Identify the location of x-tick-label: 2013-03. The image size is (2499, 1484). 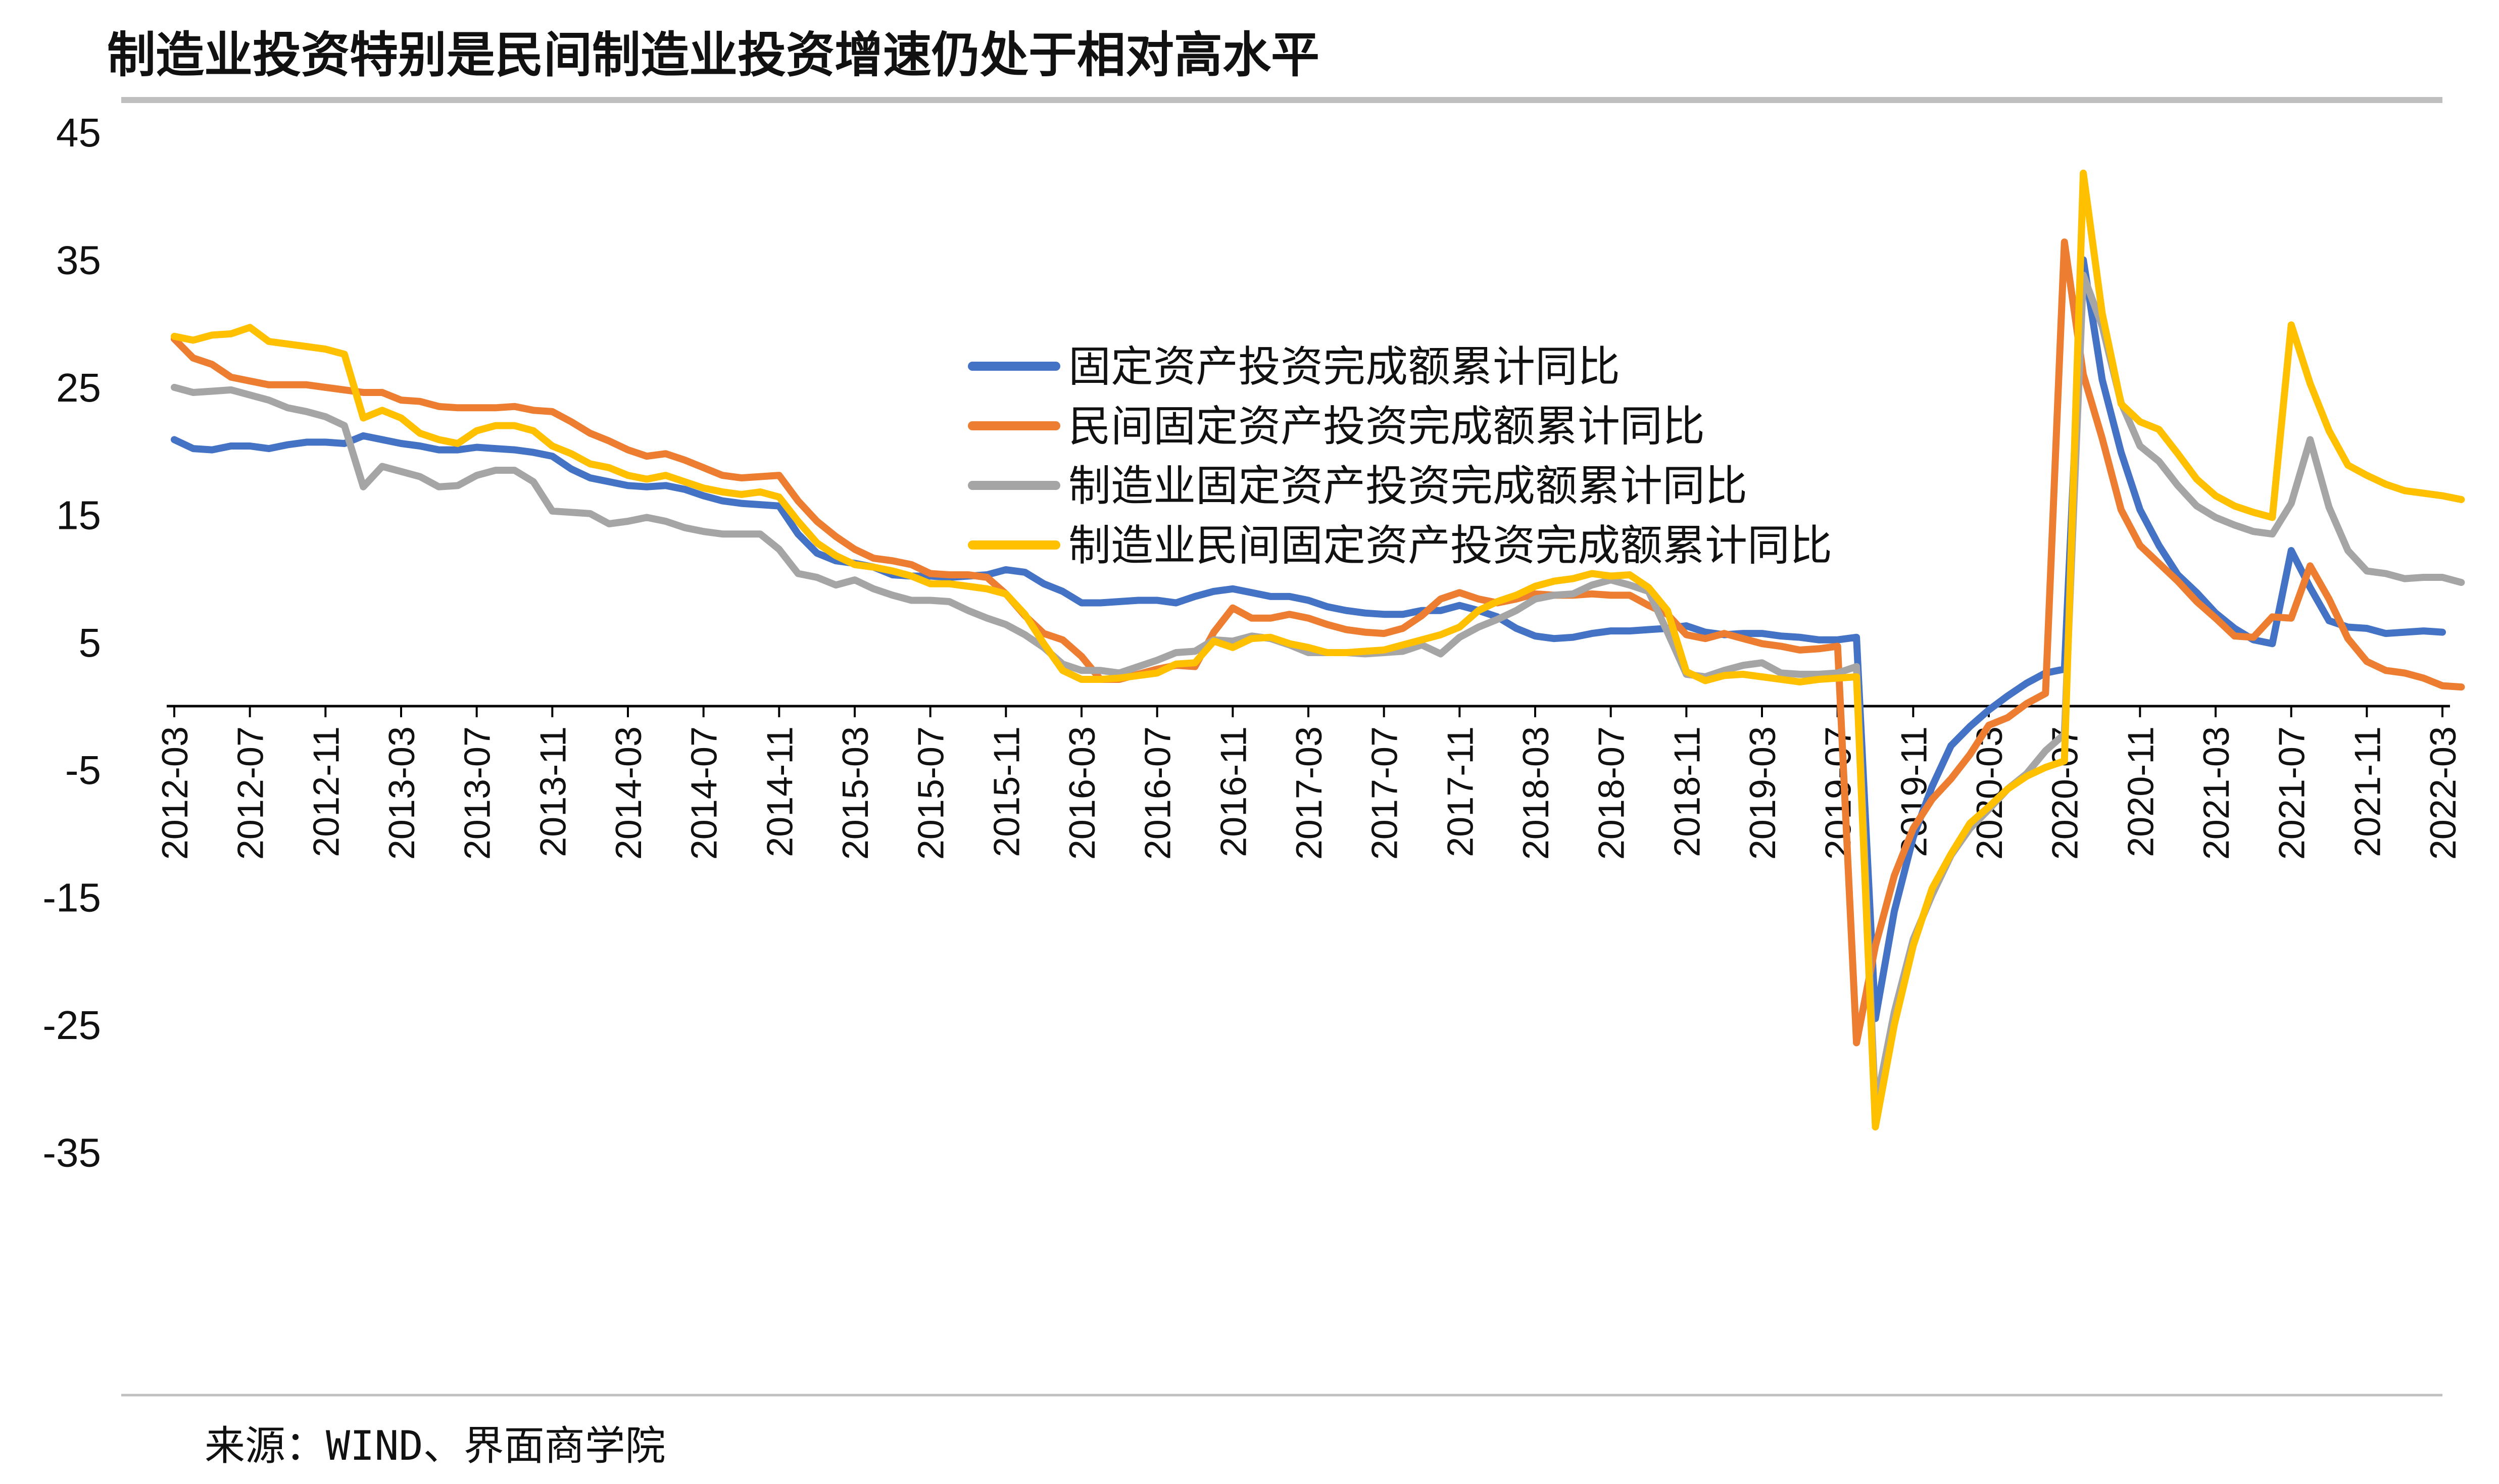
(402, 793).